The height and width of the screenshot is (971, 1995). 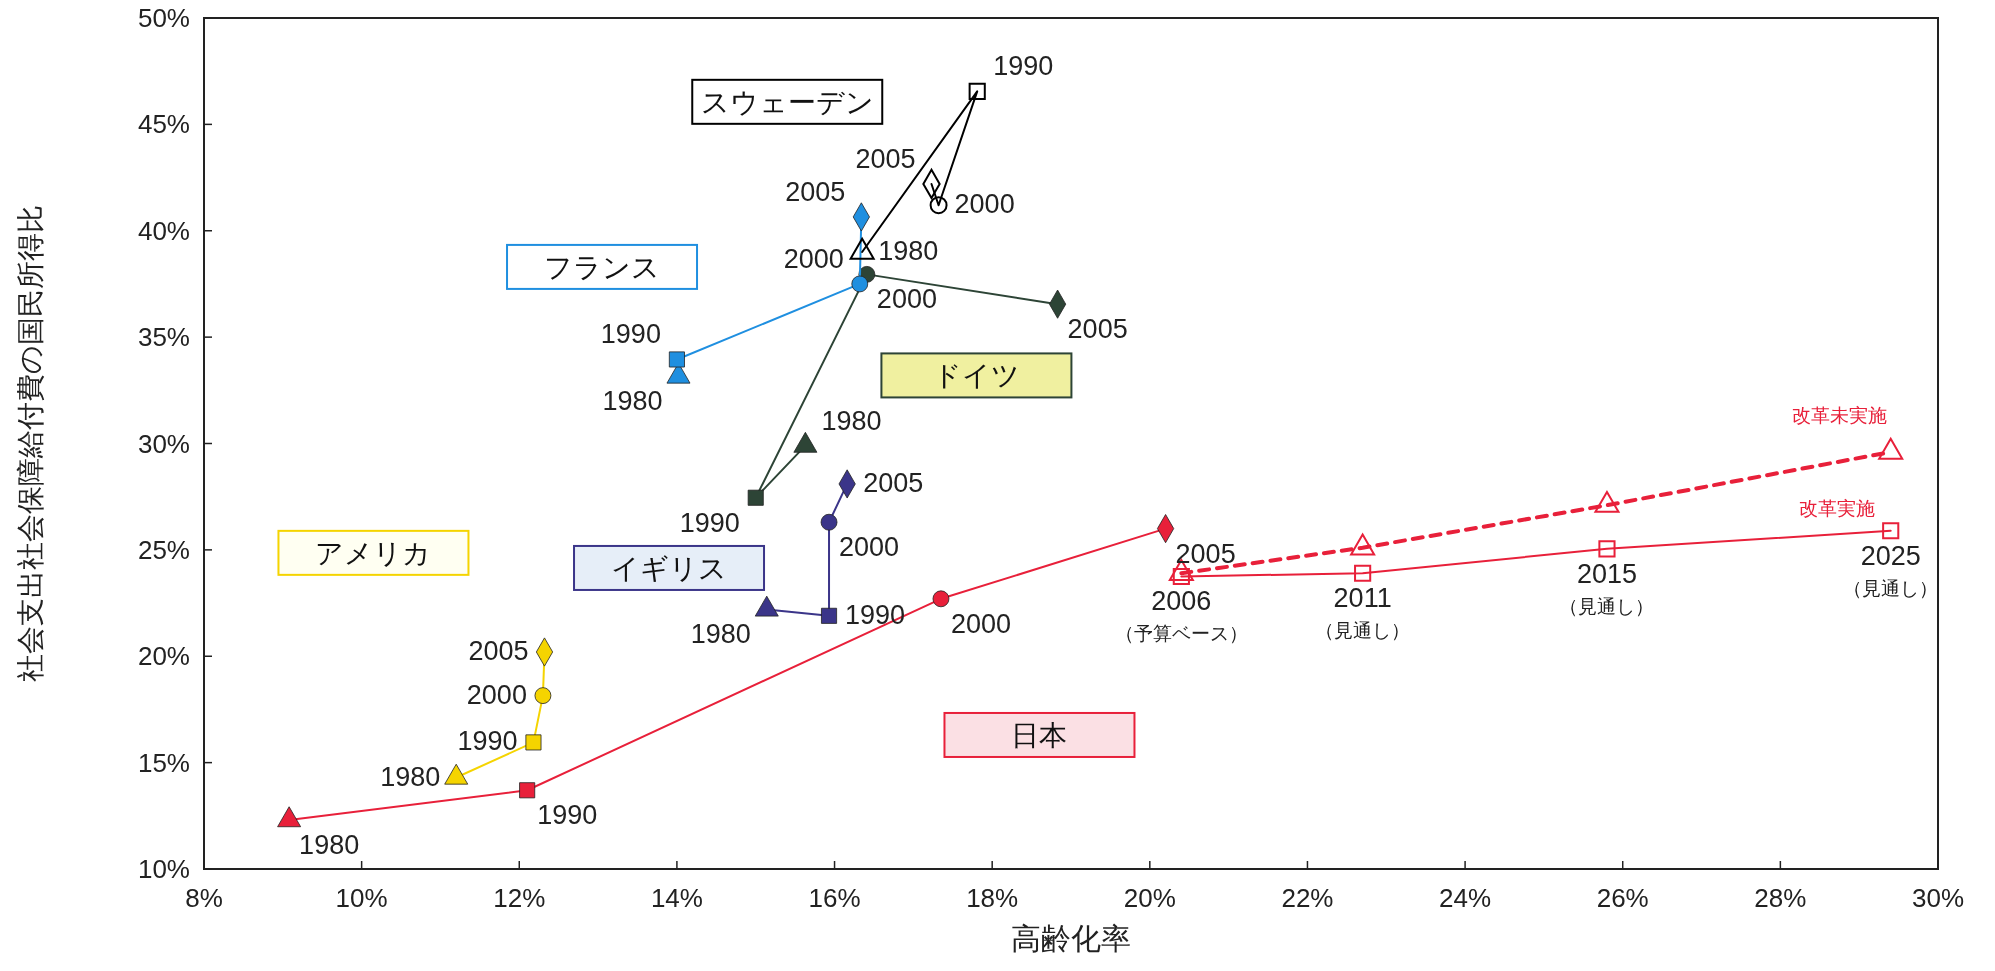 I want to click on y-tick-label: 45%, so click(x=163, y=124).